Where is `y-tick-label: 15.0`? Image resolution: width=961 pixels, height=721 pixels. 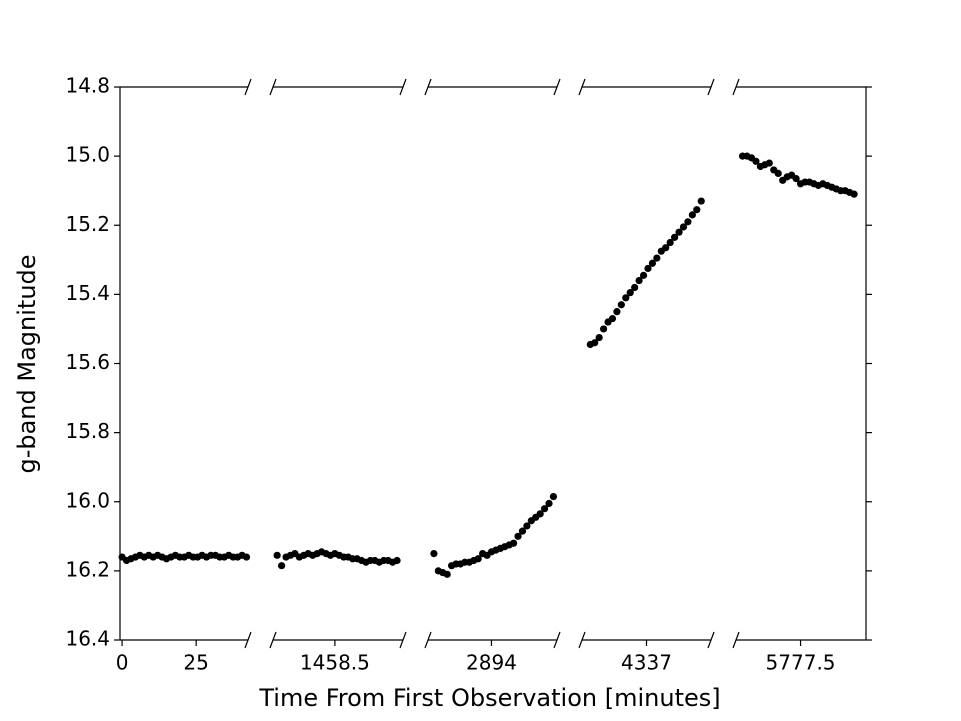
y-tick-label: 15.0 is located at coordinates (87, 155).